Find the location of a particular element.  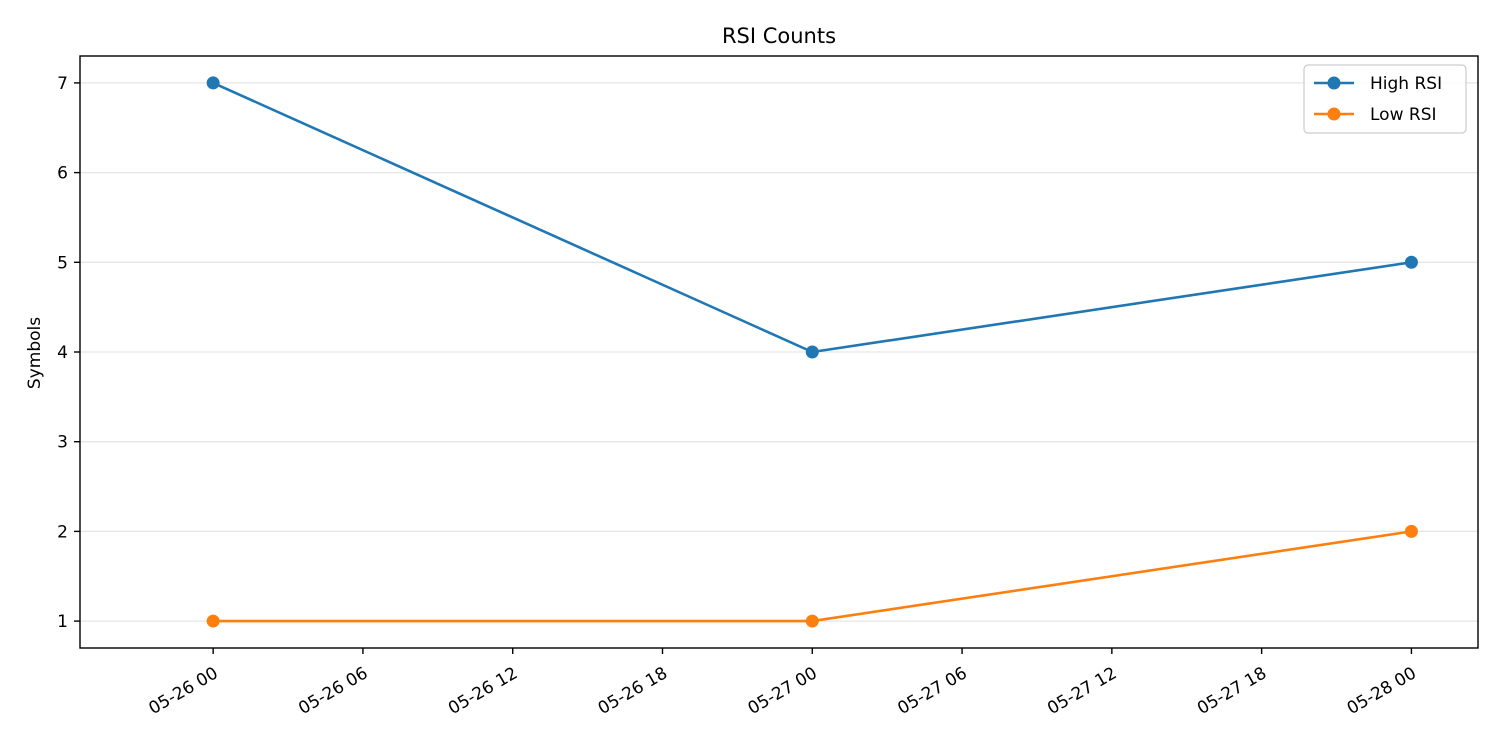

y-tick-label: 3 is located at coordinates (62, 443).